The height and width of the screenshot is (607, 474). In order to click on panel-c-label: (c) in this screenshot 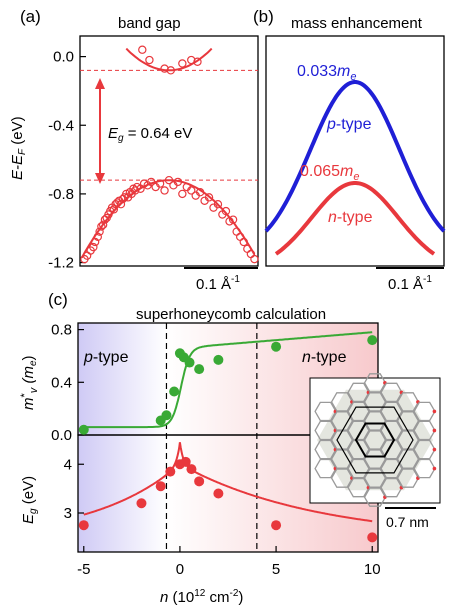, I will do `click(58, 299)`.